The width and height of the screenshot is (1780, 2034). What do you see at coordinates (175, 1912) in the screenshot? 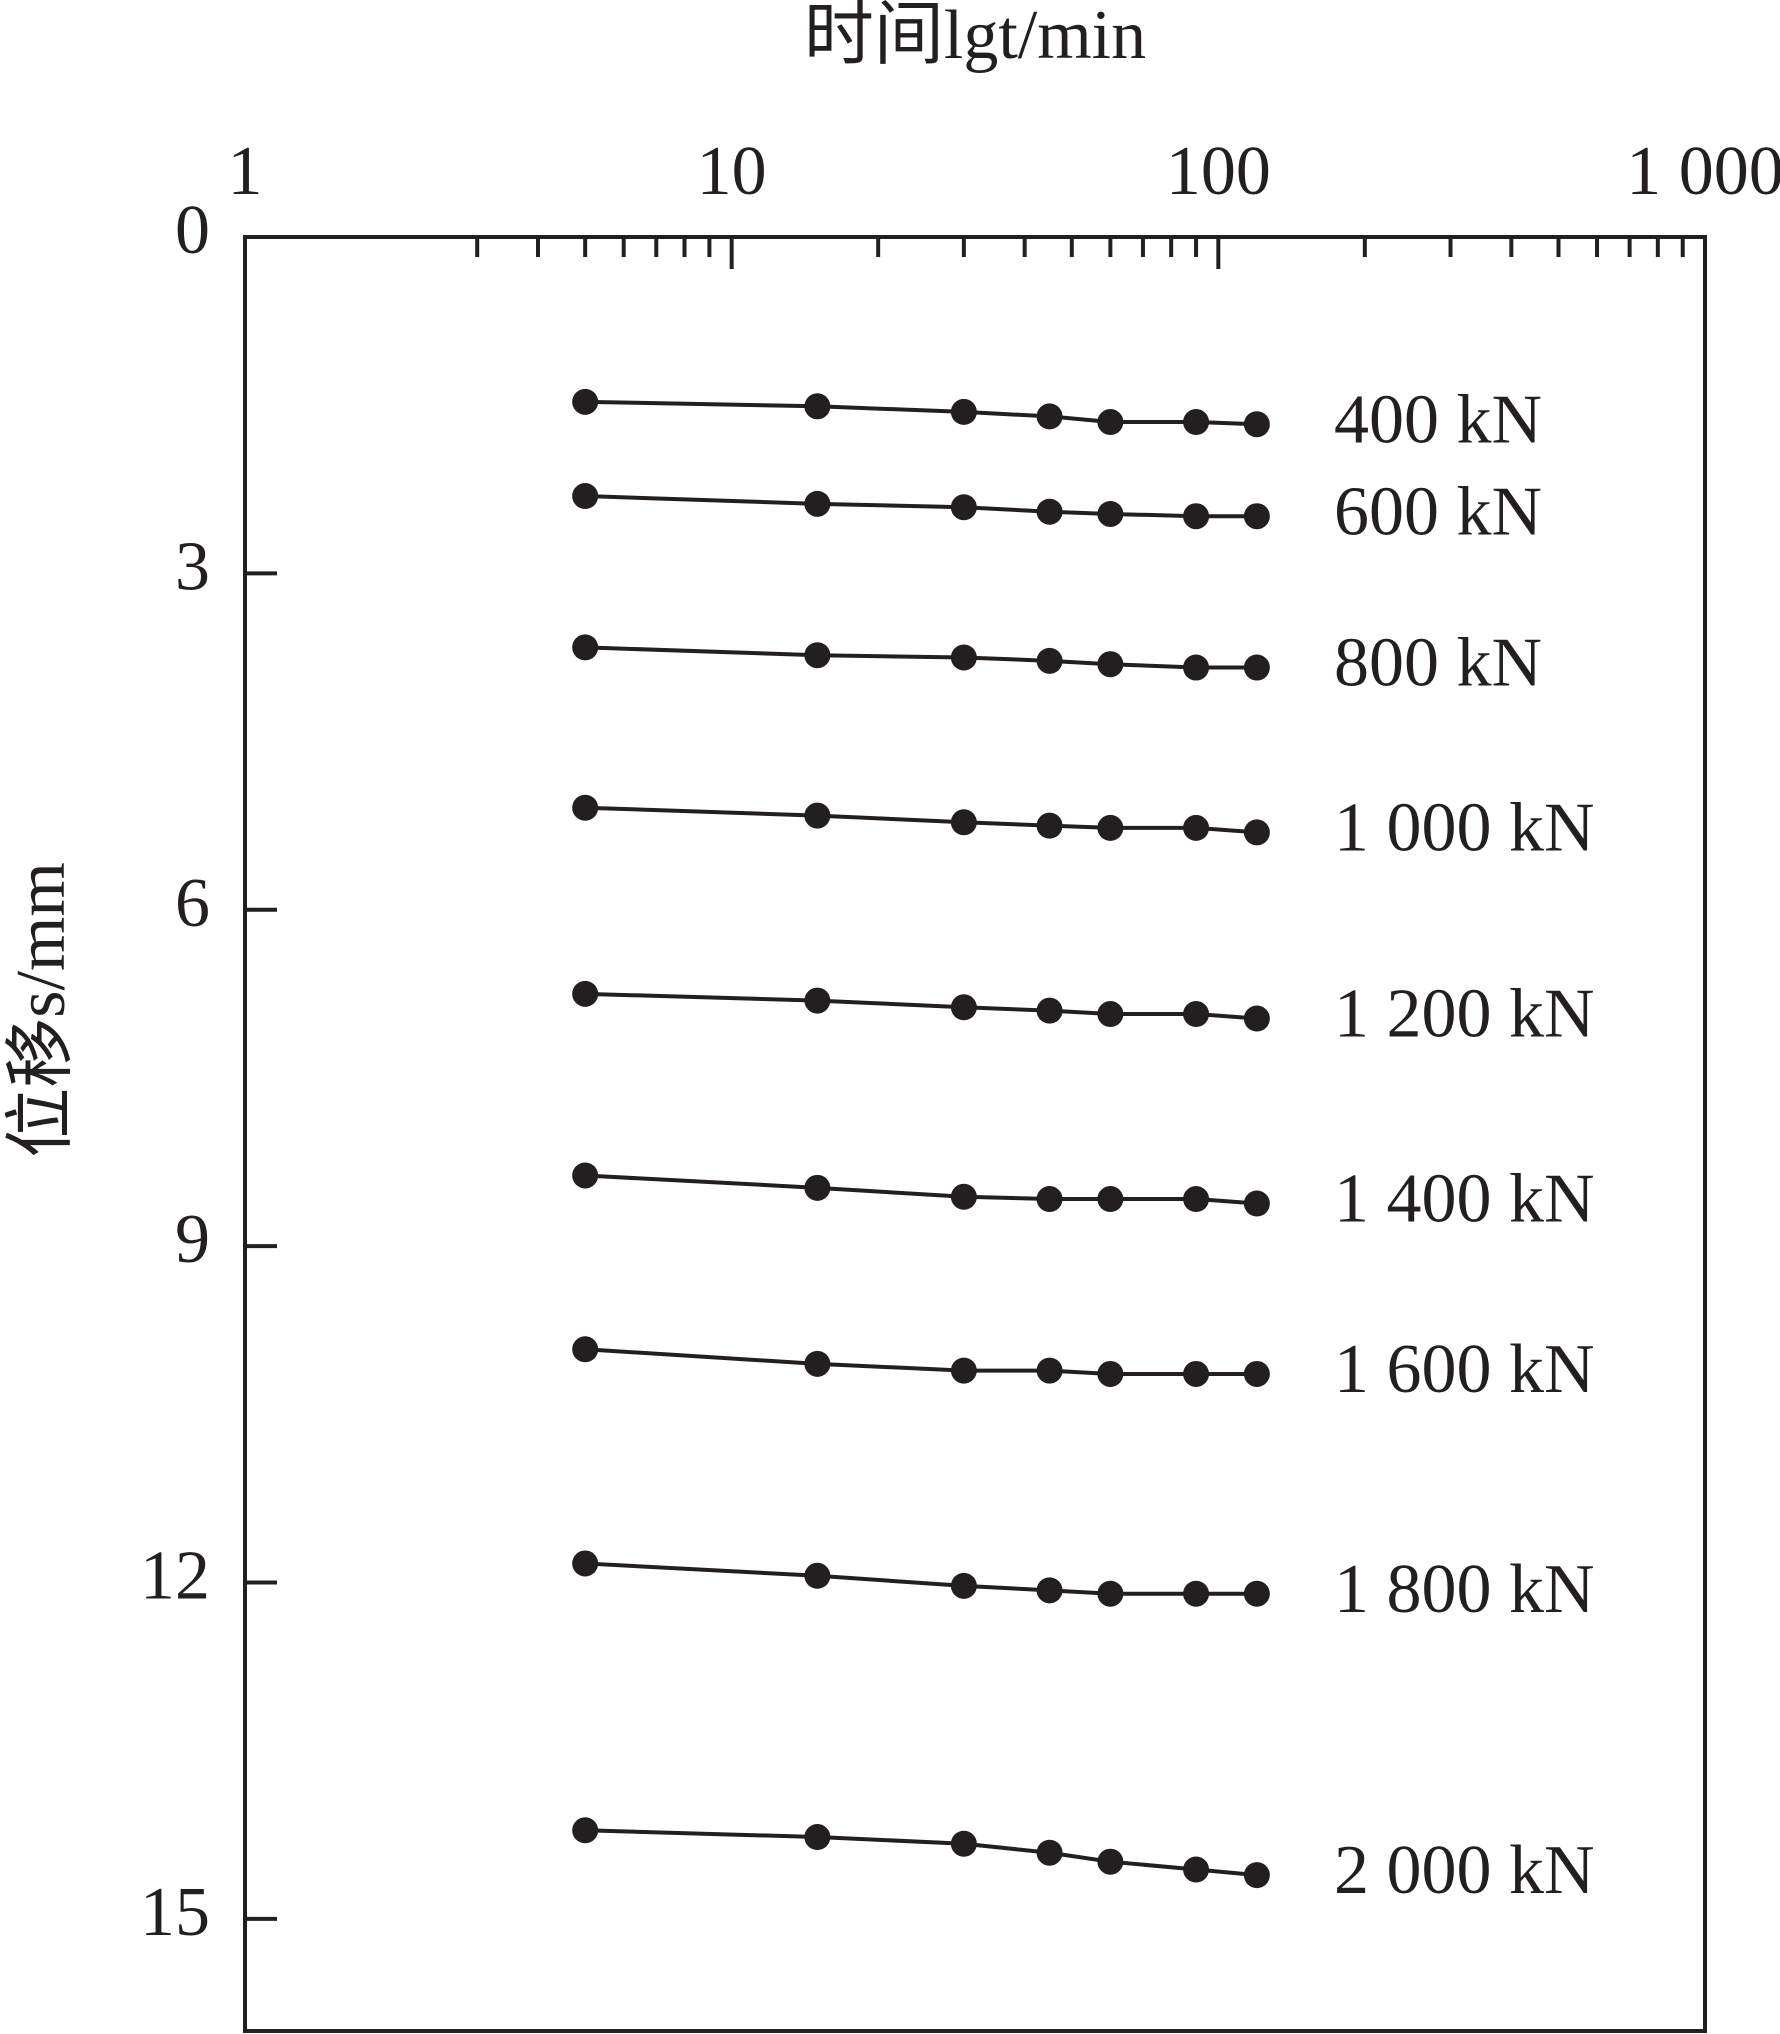
I see `y-tick-label: 15` at bounding box center [175, 1912].